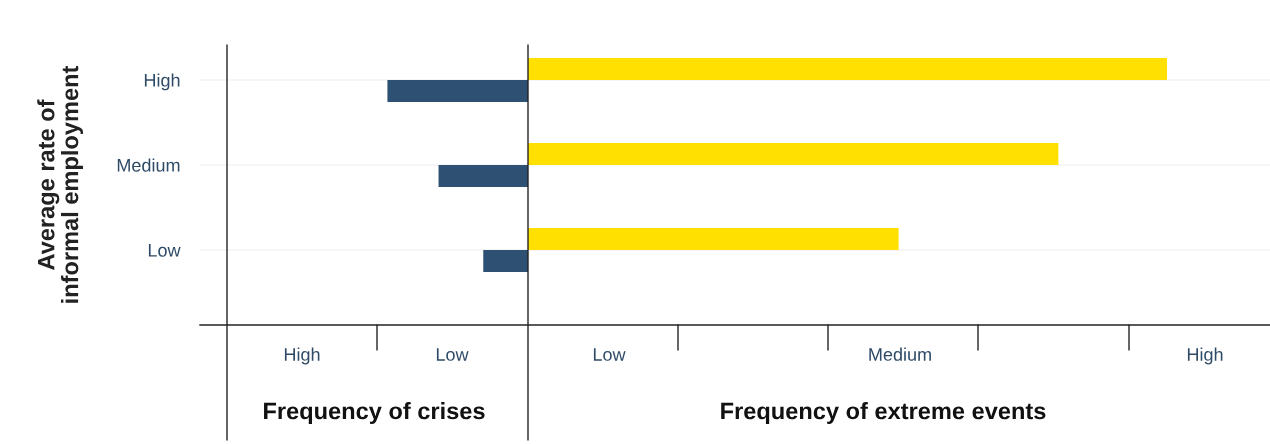 This screenshot has width=1270, height=444. Describe the element at coordinates (374, 413) in the screenshot. I see `text: Frequency of crises` at that location.